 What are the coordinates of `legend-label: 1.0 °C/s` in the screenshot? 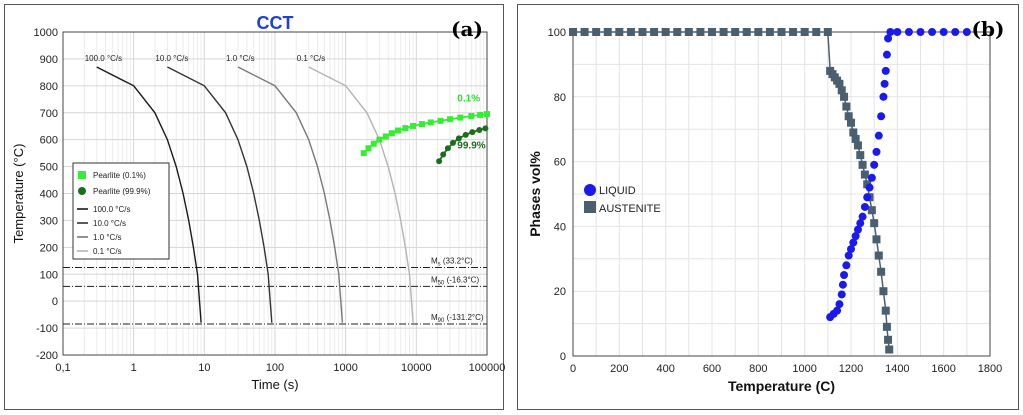 It's located at (107, 237).